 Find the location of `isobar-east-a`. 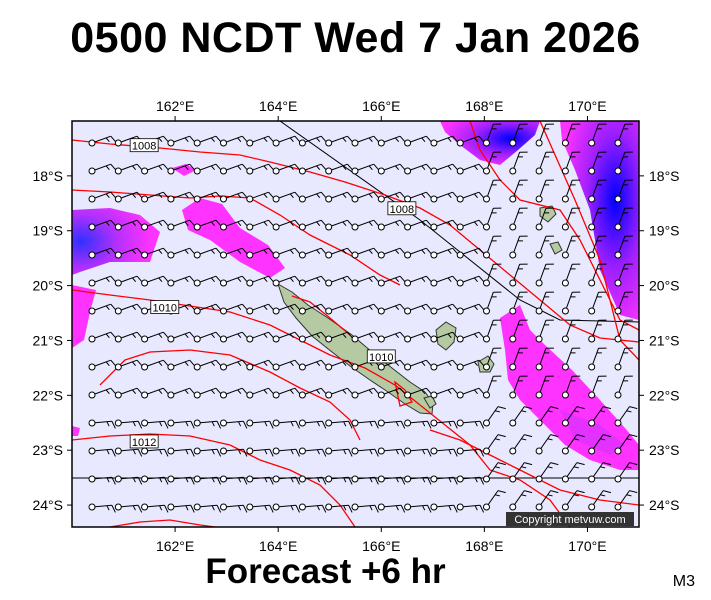

isobar-east-a is located at coordinates (589, 241).